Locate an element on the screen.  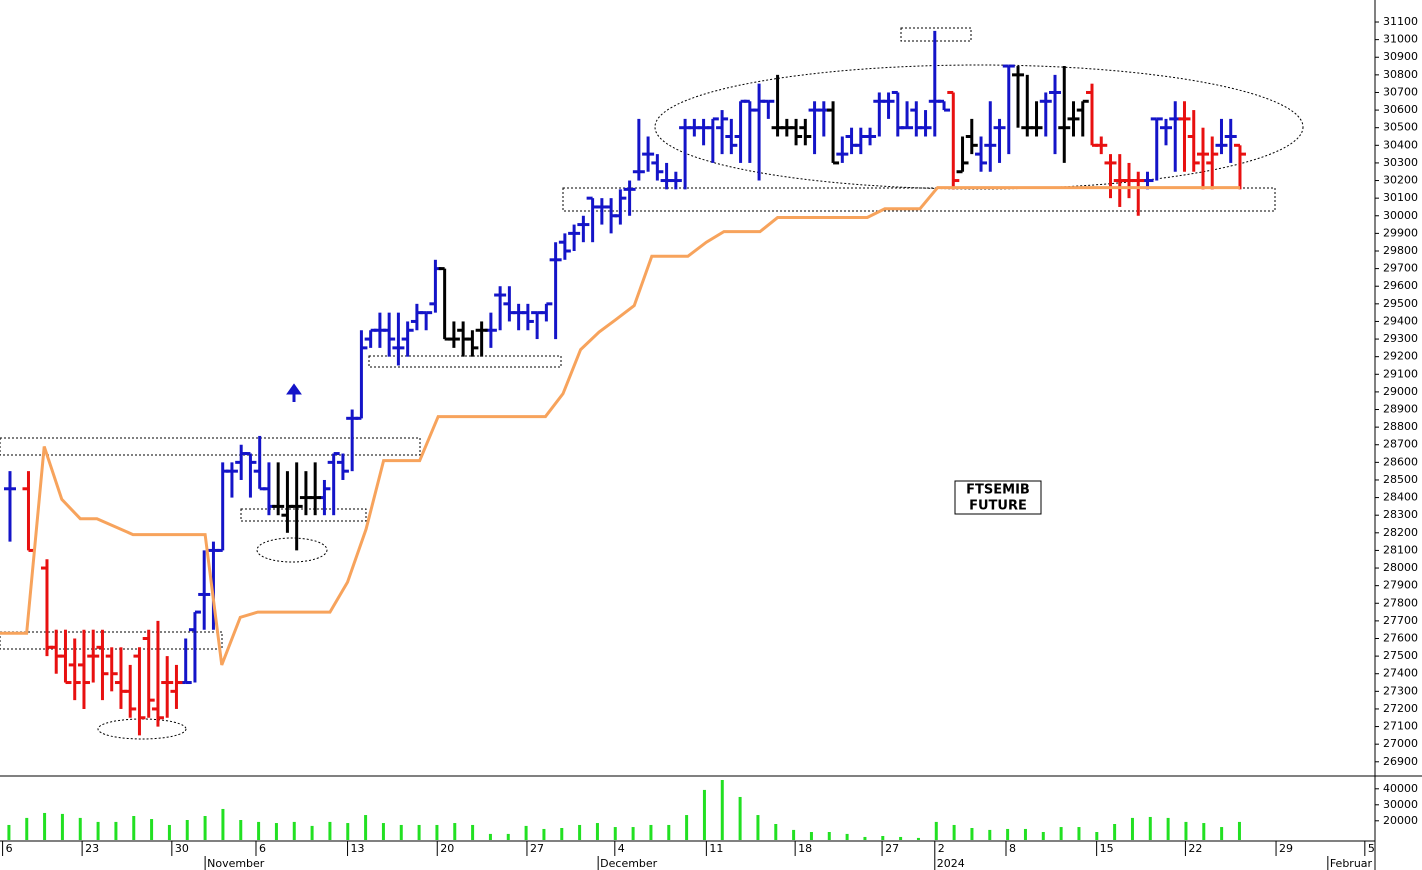
y-tick-label: 29800 is located at coordinates (1400, 250).